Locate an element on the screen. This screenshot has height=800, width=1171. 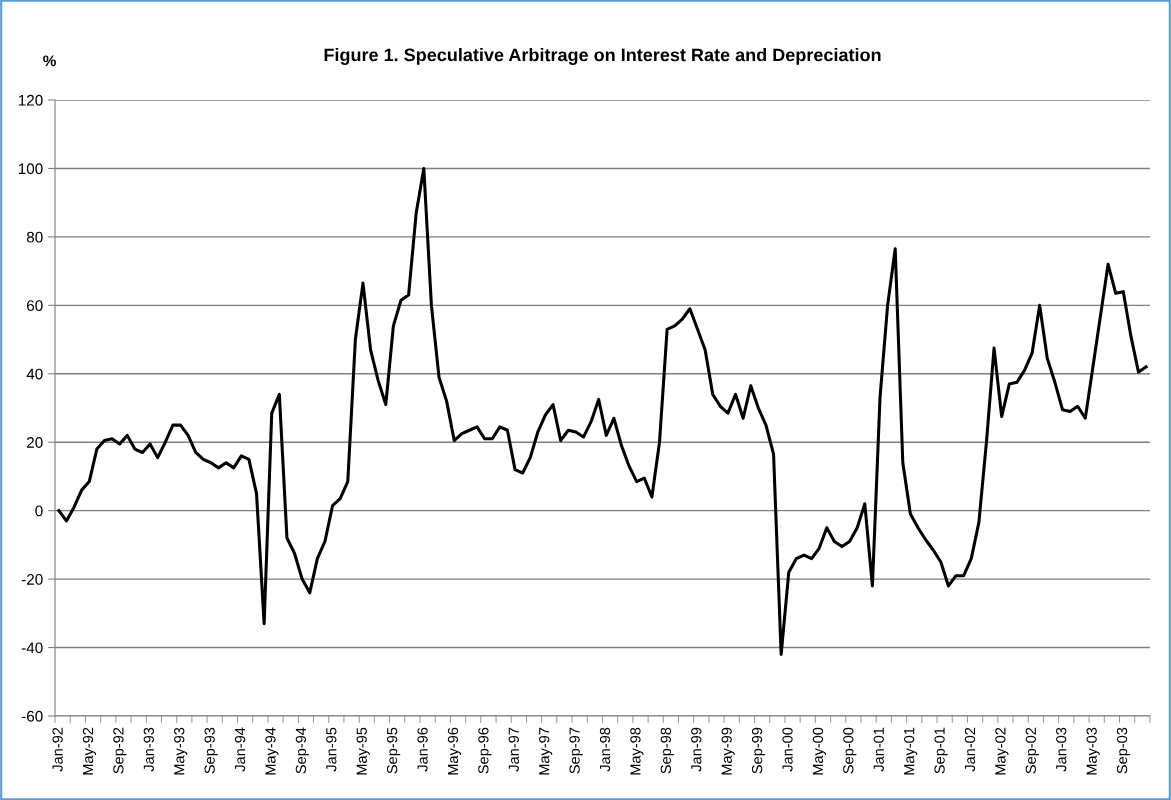
y-tick-label: 20 is located at coordinates (35, 442).